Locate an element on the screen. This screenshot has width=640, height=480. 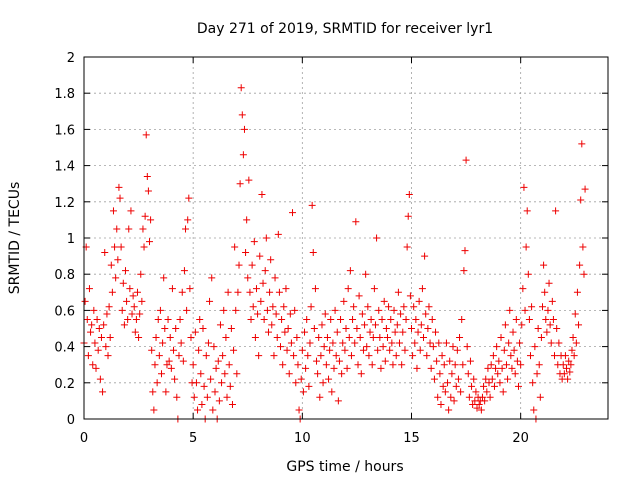
x-tick-label: 0 is located at coordinates (84, 438).